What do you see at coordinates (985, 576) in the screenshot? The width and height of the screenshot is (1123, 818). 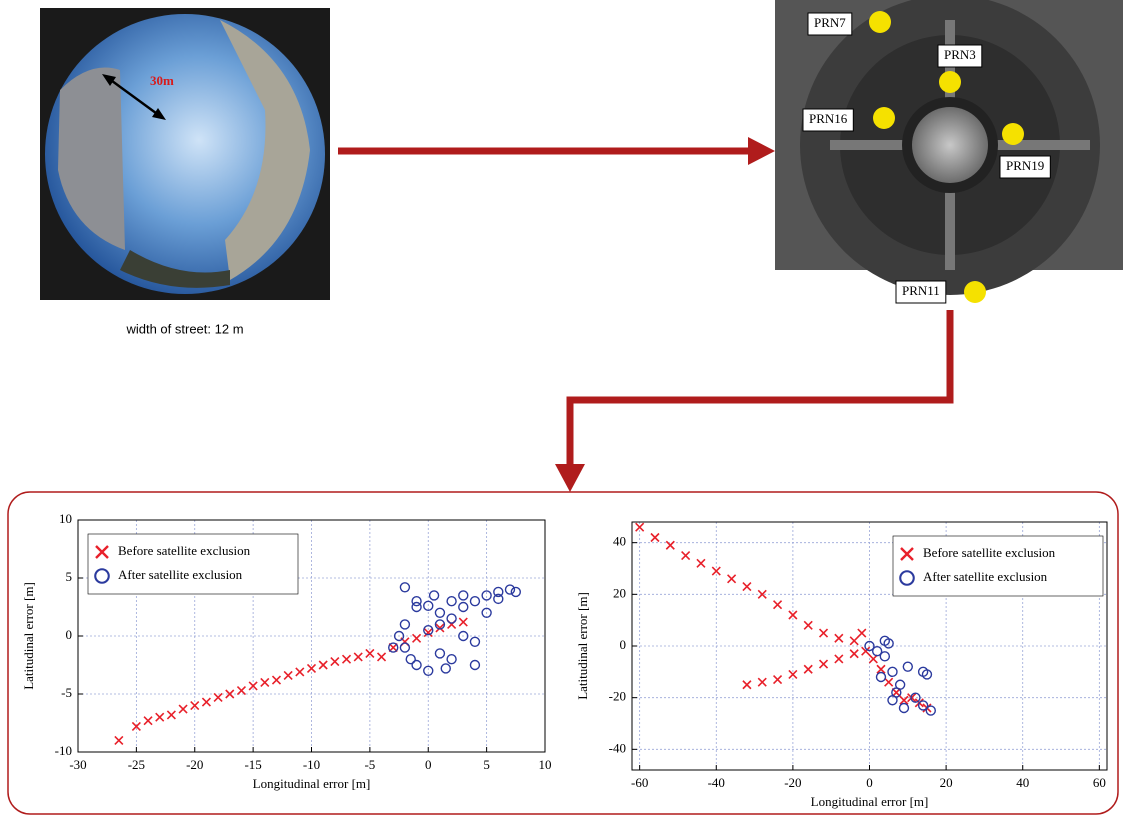 I see `legend-label: After satellite exclusion` at bounding box center [985, 576].